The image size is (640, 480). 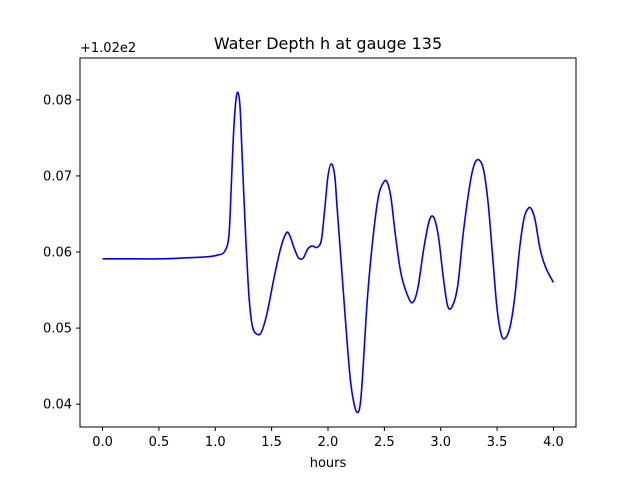 I want to click on chart-title: Water Depth h at gauge 135, so click(x=328, y=43).